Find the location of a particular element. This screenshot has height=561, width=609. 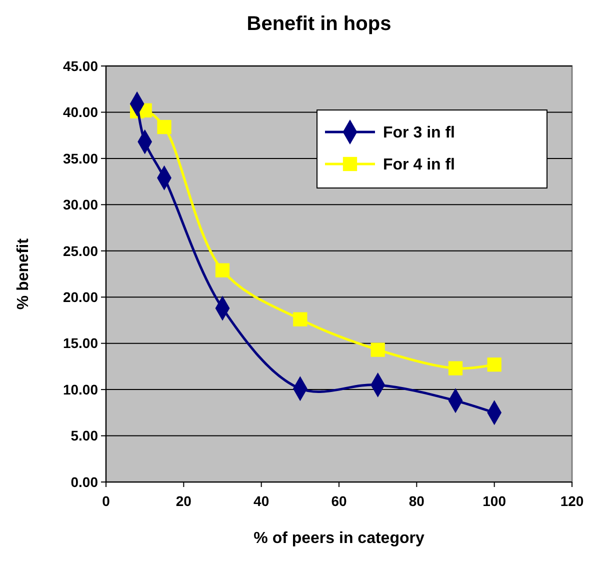

y-tick-label: 10.00 is located at coordinates (80, 389).